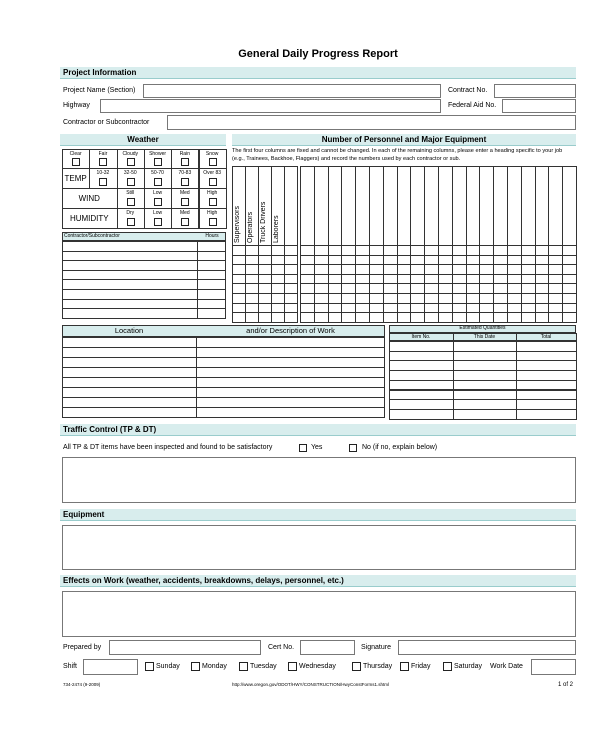  Describe the element at coordinates (211, 313) in the screenshot. I see `contractor-hours-cell` at that location.